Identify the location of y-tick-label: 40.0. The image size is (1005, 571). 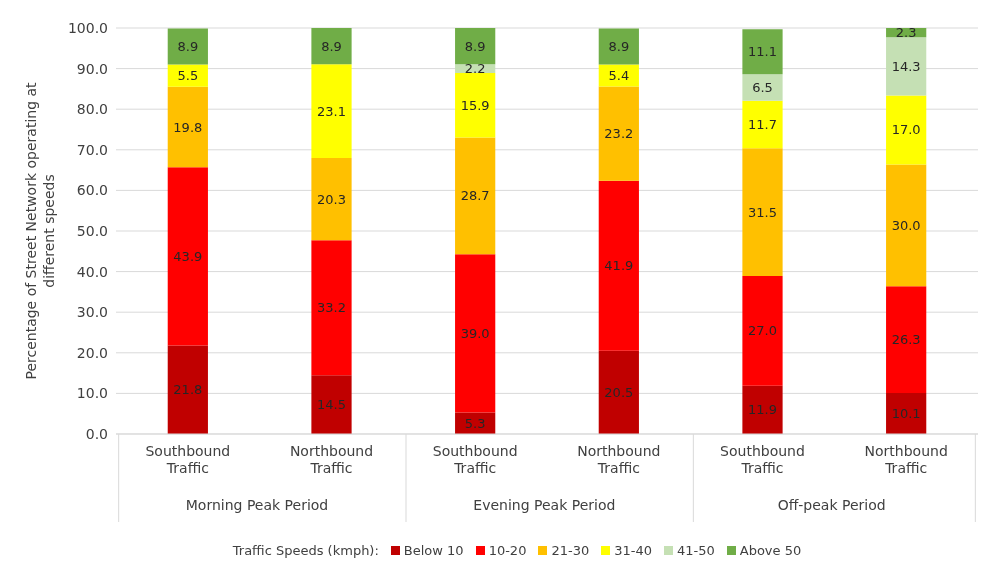
(92, 271).